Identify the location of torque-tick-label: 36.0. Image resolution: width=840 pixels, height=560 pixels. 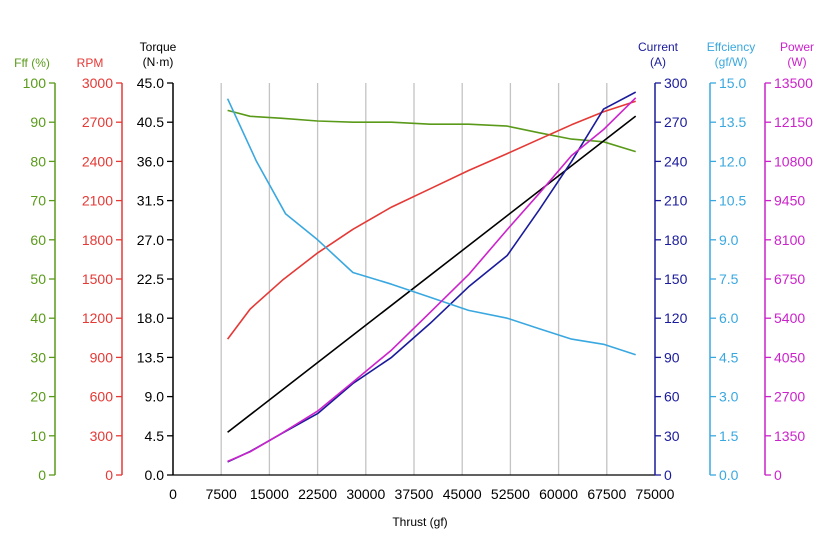
(150, 161).